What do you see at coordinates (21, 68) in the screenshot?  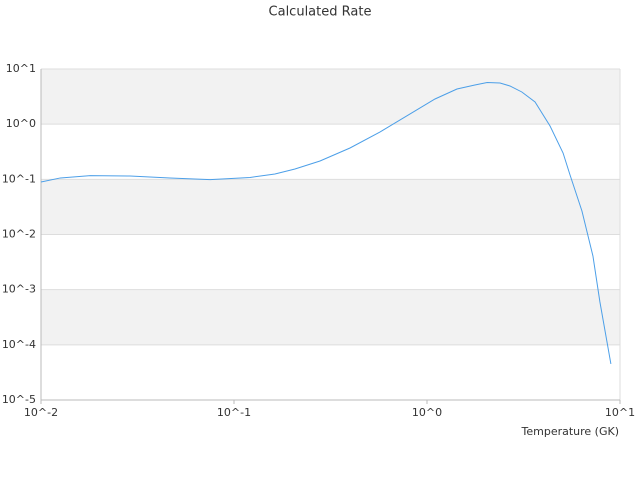 I see `y-tick-label: 10^1` at bounding box center [21, 68].